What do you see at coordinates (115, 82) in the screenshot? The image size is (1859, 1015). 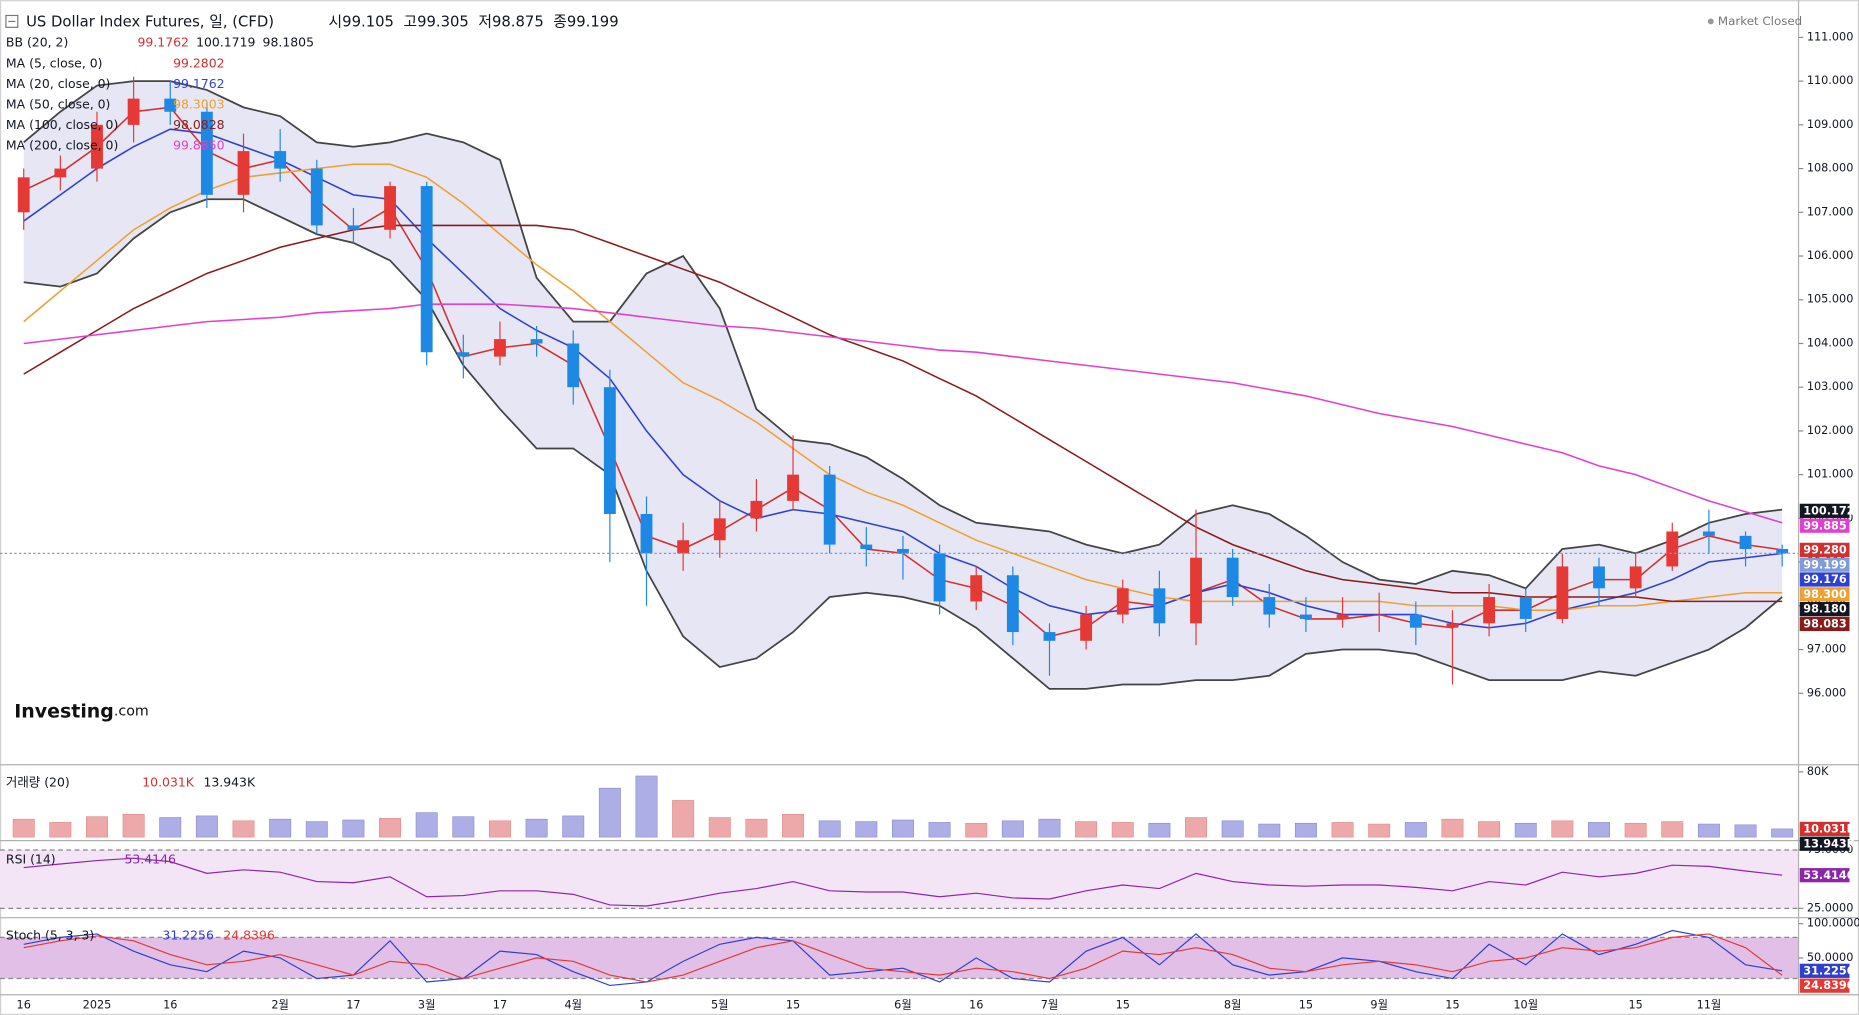 I see `legend-row: MA (20, close, 0) 99.1762` at bounding box center [115, 82].